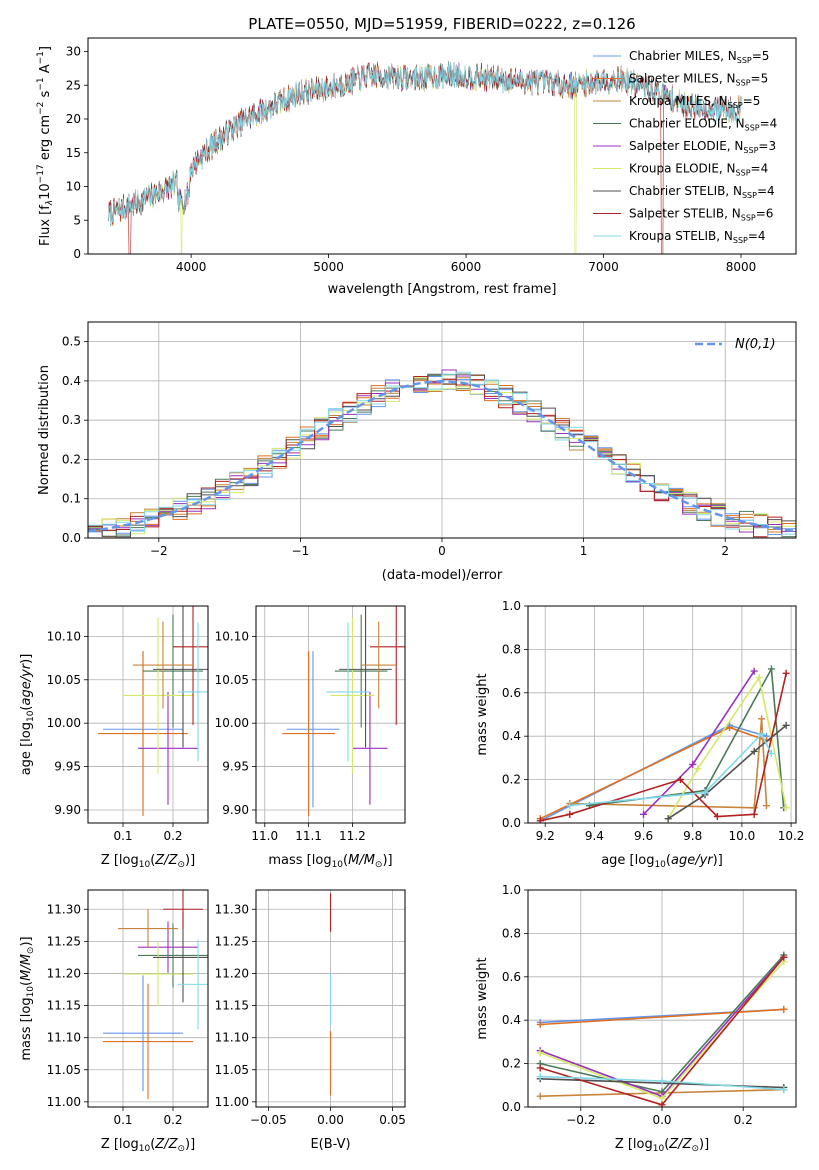 The width and height of the screenshot is (819, 1170). What do you see at coordinates (73, 187) in the screenshot?
I see `y-tick-label: 10` at bounding box center [73, 187].